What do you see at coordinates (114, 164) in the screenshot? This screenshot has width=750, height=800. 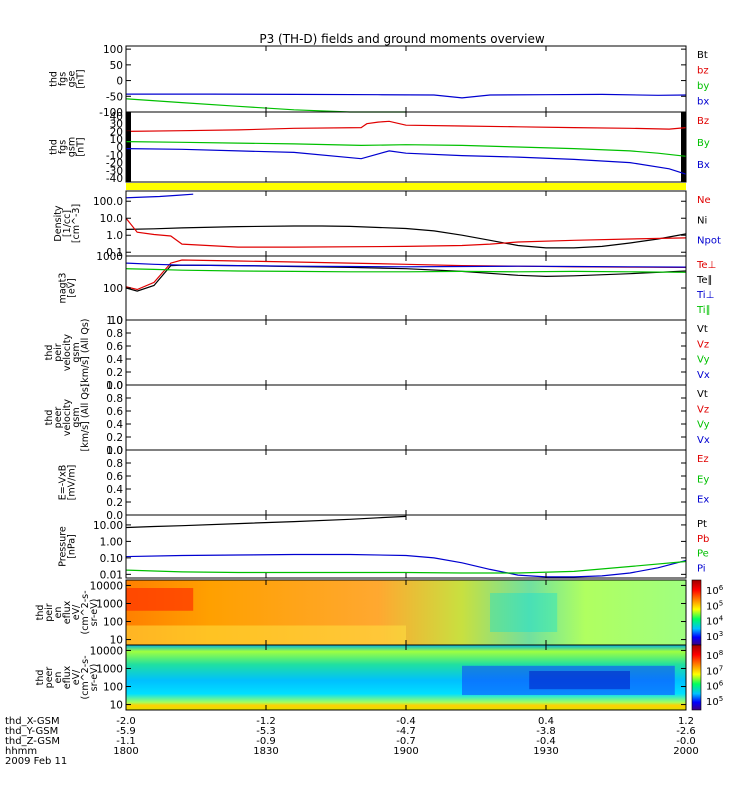 I see `ytick-label: -20` at bounding box center [114, 164].